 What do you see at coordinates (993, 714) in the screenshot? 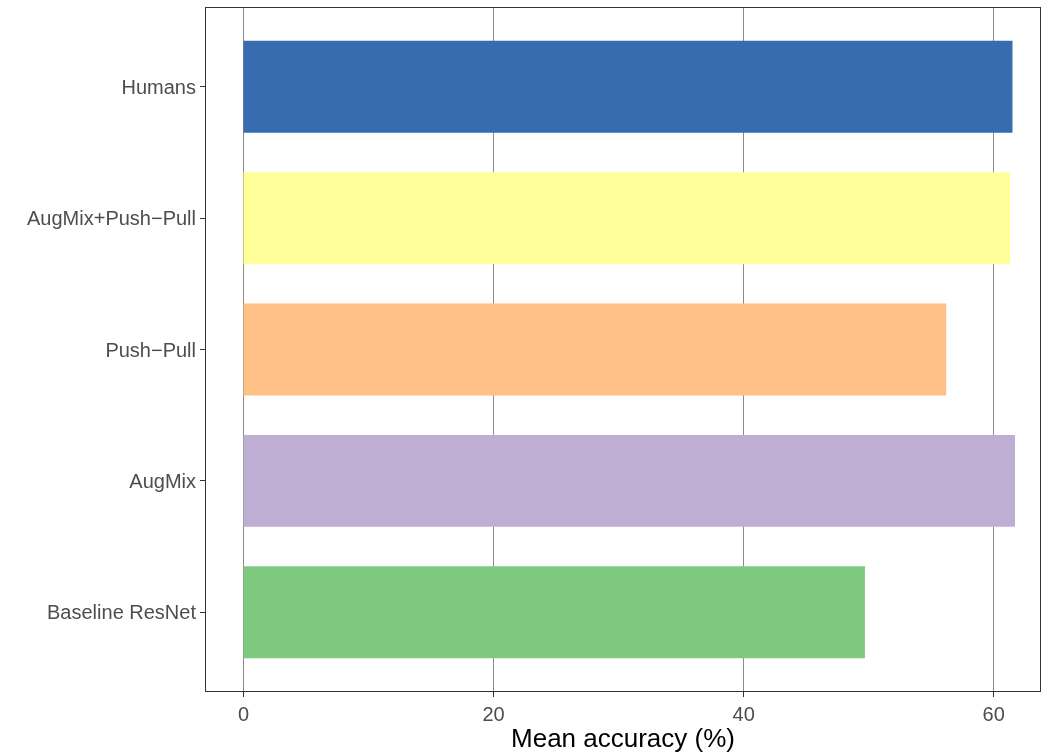
I see `x-tick-label: 60` at bounding box center [993, 714].